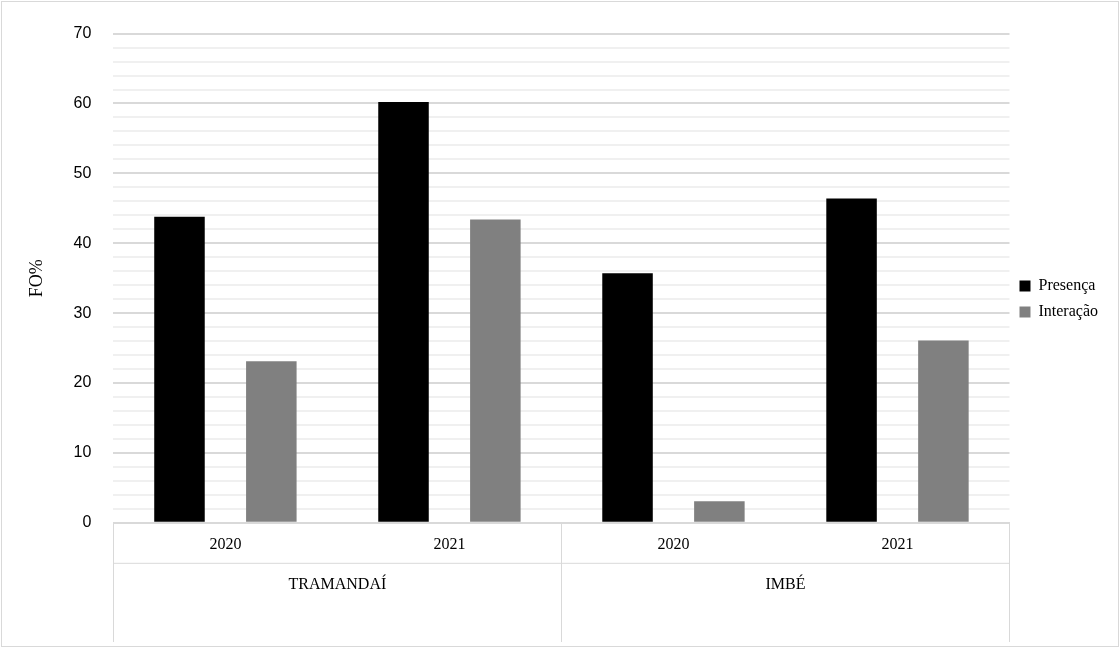 The height and width of the screenshot is (648, 1120). Describe the element at coordinates (785, 583) in the screenshot. I see `text: IMBÉ` at that location.